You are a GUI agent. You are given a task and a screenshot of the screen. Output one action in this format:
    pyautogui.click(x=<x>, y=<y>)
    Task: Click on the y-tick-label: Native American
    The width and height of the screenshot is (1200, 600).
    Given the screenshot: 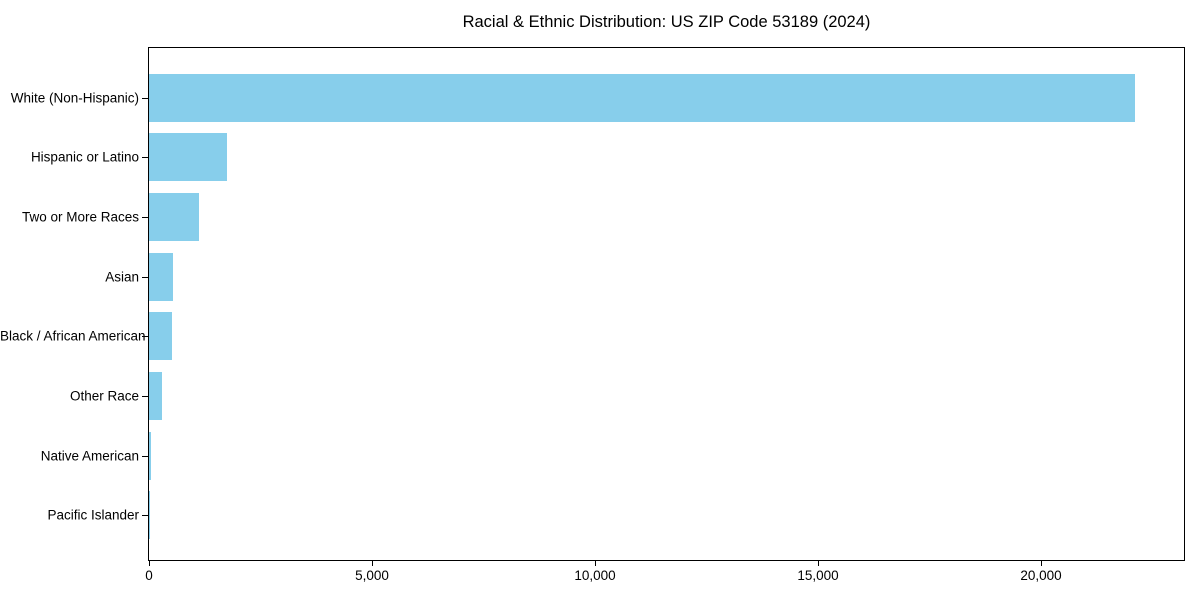 What is the action you would take?
    pyautogui.click(x=89, y=456)
    